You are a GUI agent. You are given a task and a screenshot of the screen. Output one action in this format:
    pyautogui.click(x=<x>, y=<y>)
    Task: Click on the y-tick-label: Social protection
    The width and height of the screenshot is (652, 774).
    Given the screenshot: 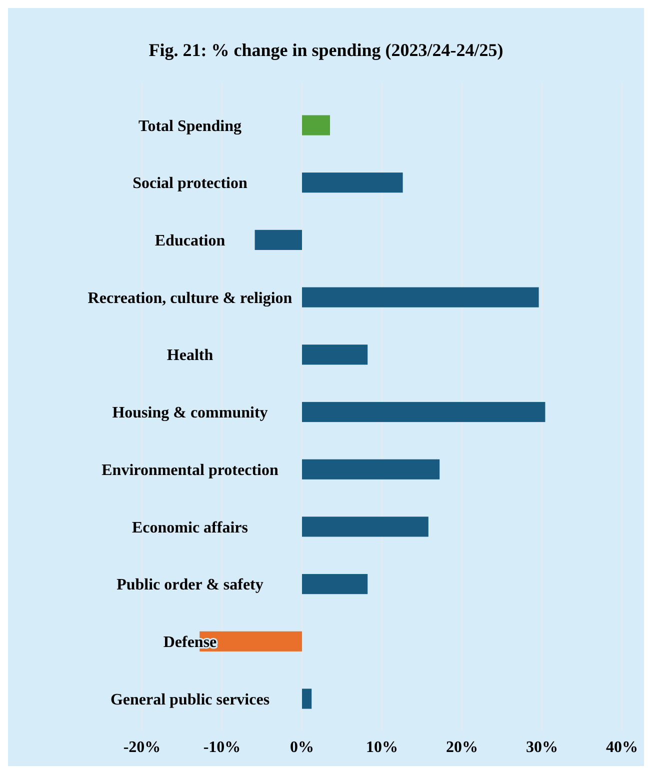 What is the action you would take?
    pyautogui.click(x=190, y=183)
    